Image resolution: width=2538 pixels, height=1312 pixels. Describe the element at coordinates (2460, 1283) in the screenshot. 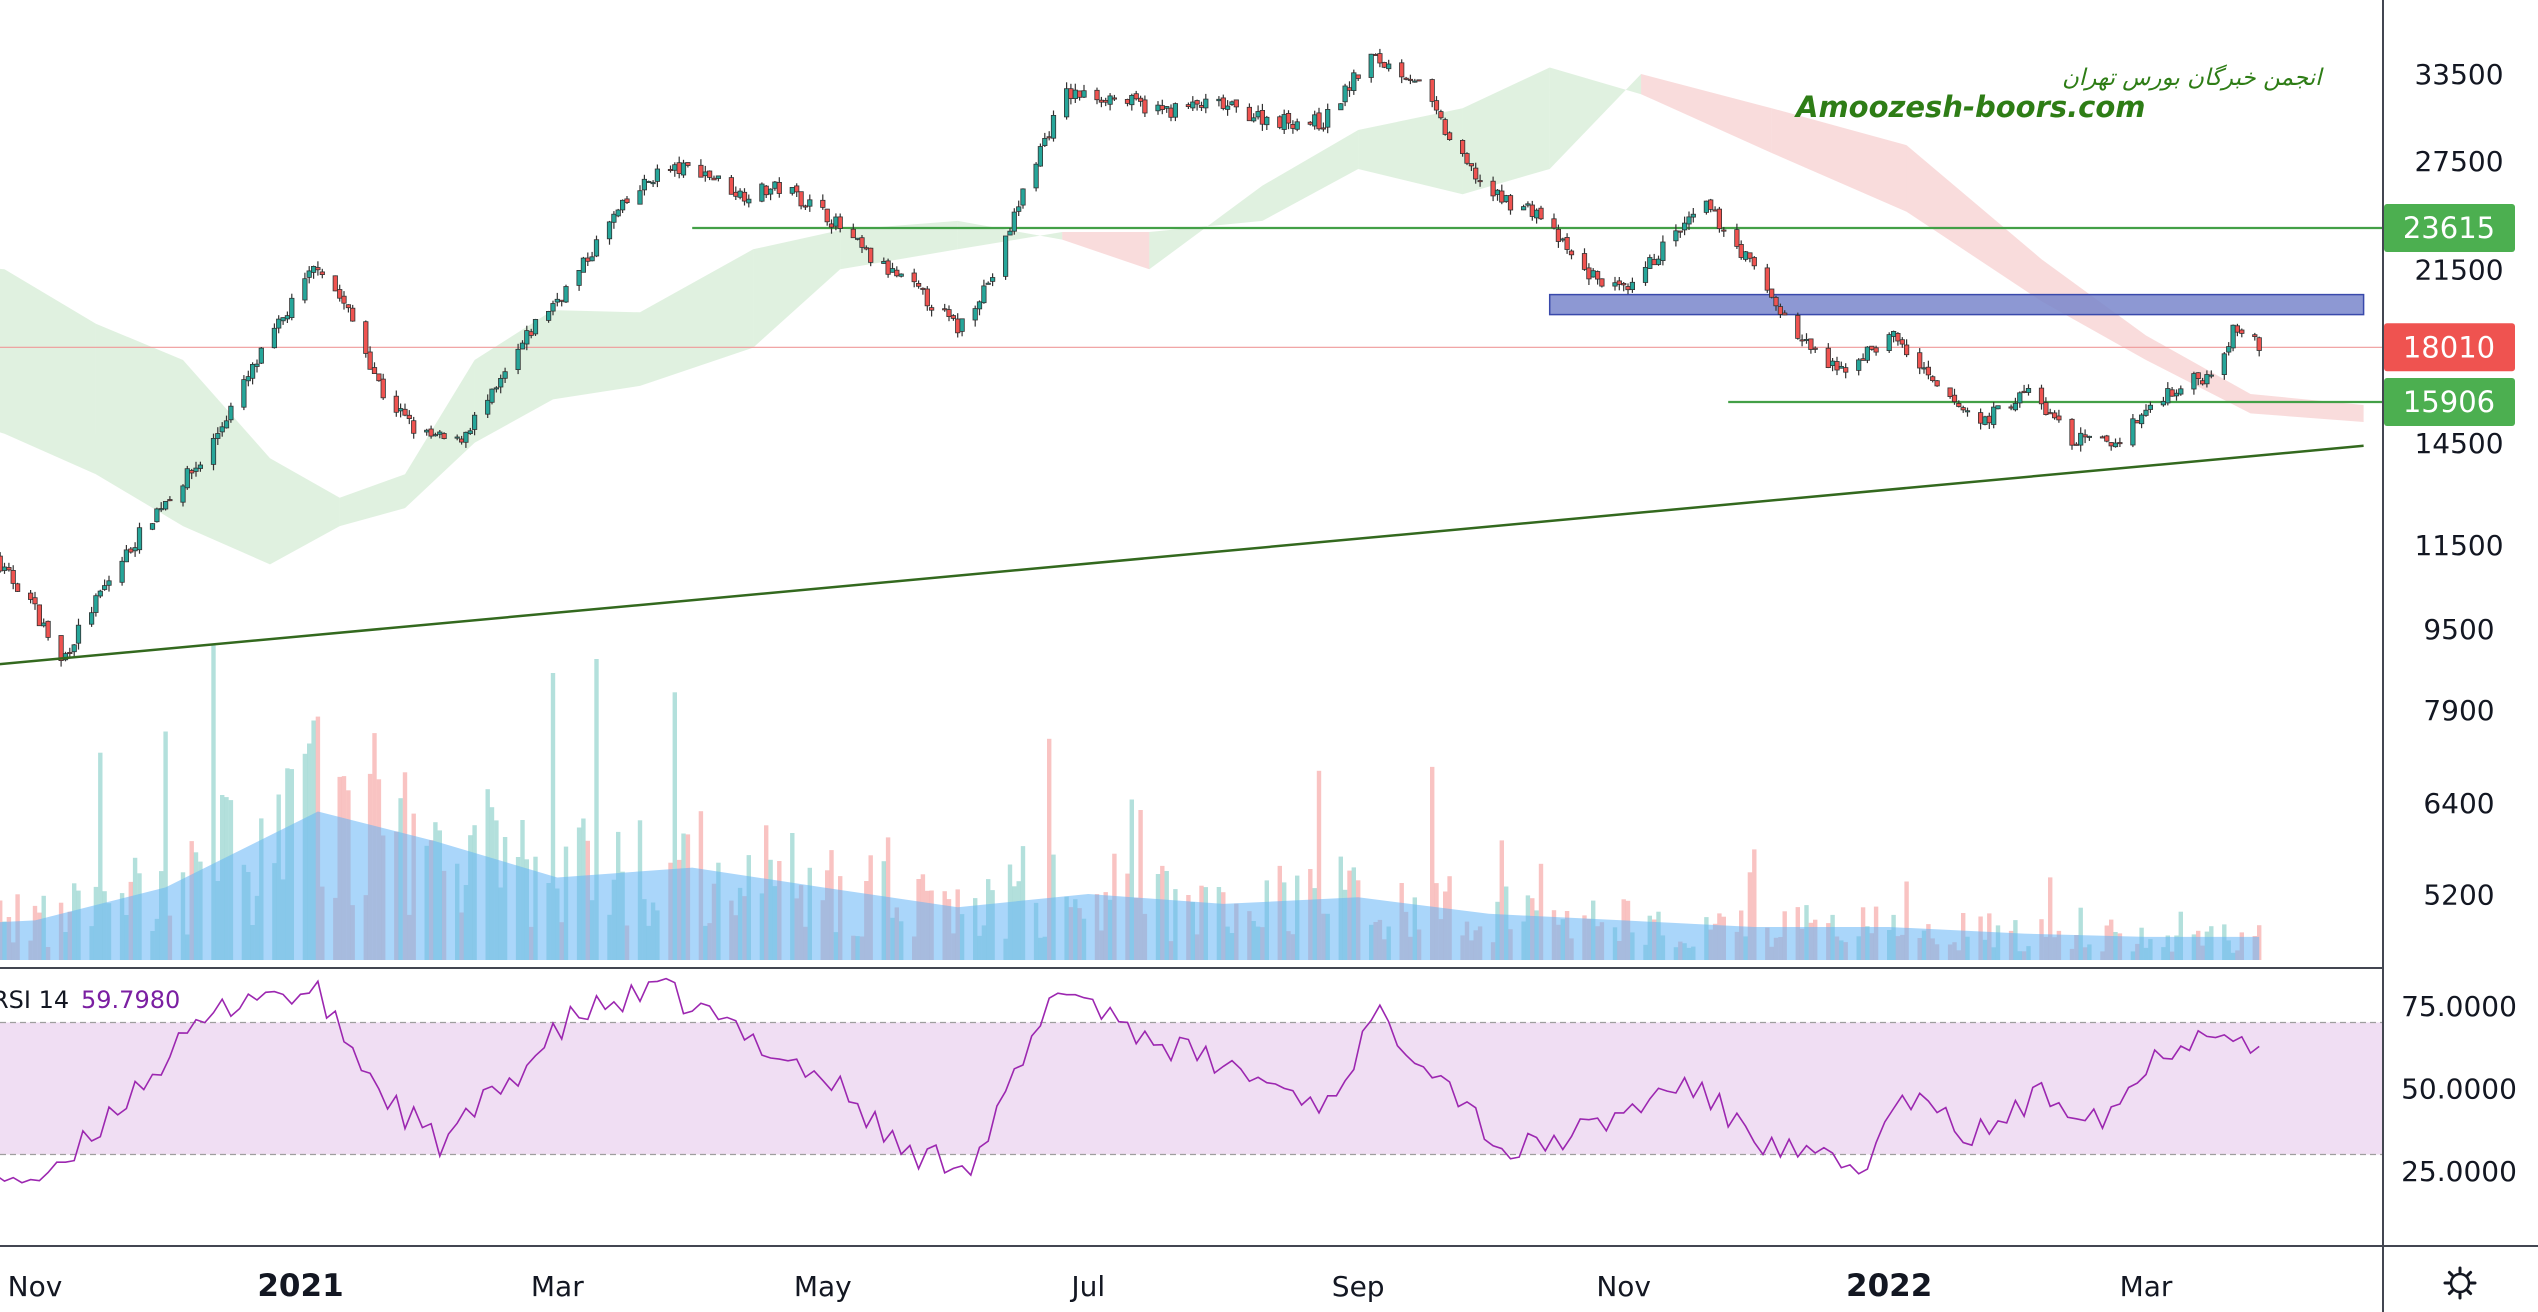

I see `settings-icon` at that location.